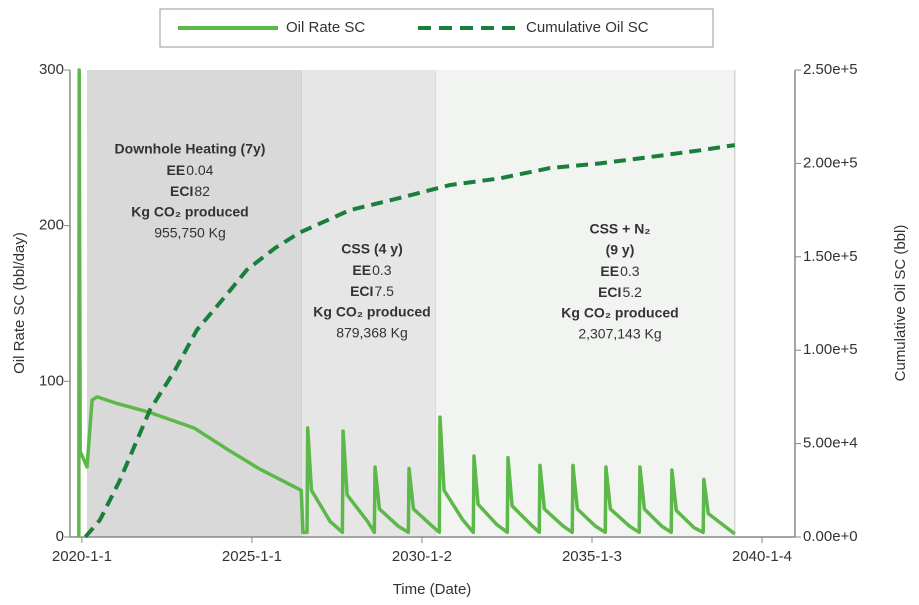 The height and width of the screenshot is (605, 919). Describe the element at coordinates (372, 333) in the screenshot. I see `co2-value: 879,368 Kg` at that location.